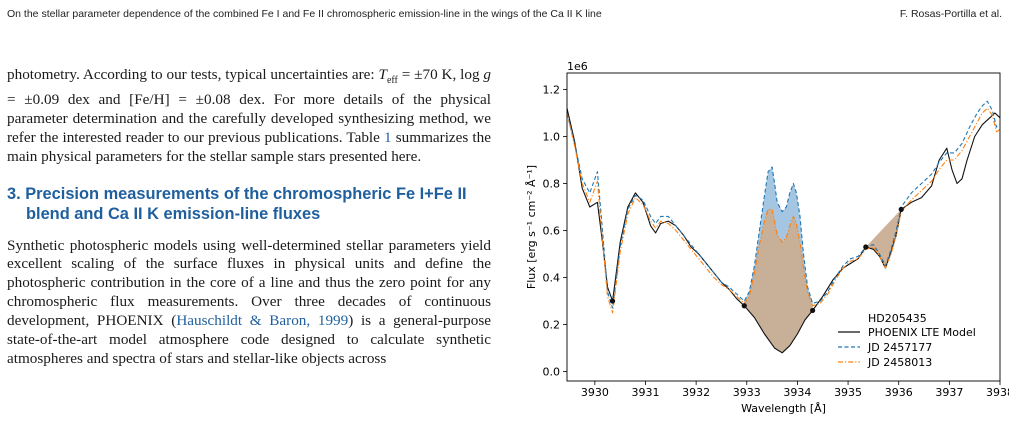 The image size is (1009, 444). Describe the element at coordinates (170, 321) in the screenshot. I see `text-run: (` at that location.